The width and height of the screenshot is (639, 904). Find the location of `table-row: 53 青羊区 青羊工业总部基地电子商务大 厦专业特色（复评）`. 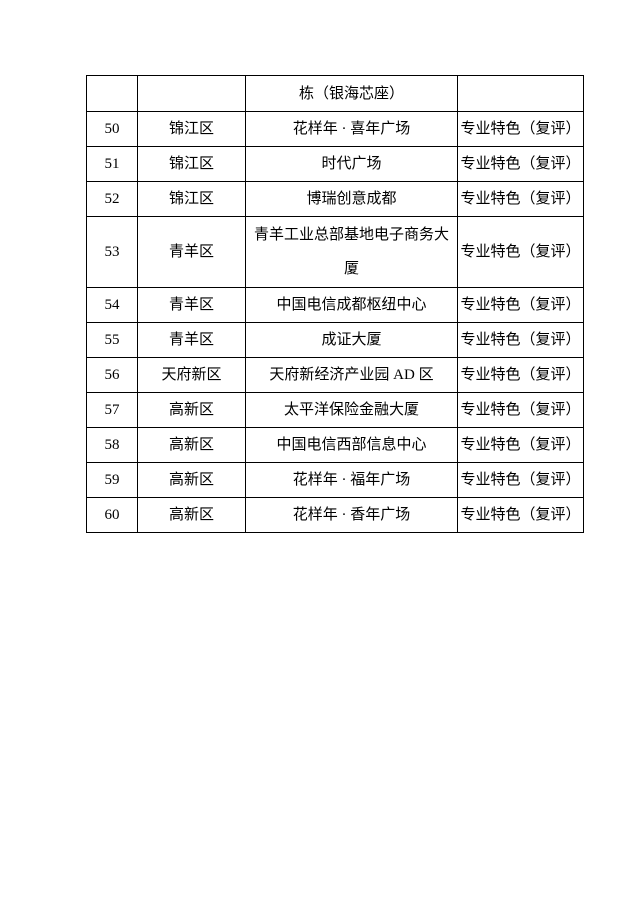

table-row: 53 青羊区 青羊工业总部基地电子商务大 厦专业特色（复评） is located at coordinates (335, 252).